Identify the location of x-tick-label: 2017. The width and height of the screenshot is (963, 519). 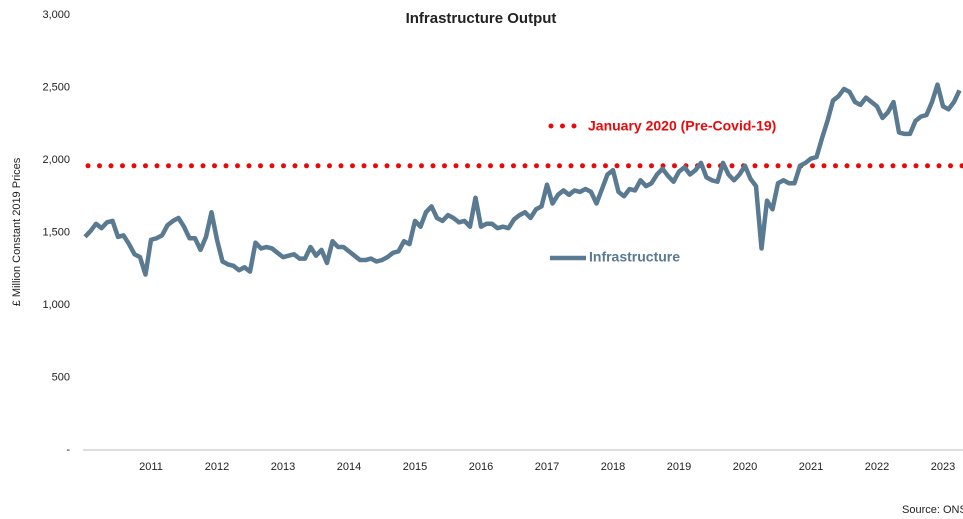
(547, 467).